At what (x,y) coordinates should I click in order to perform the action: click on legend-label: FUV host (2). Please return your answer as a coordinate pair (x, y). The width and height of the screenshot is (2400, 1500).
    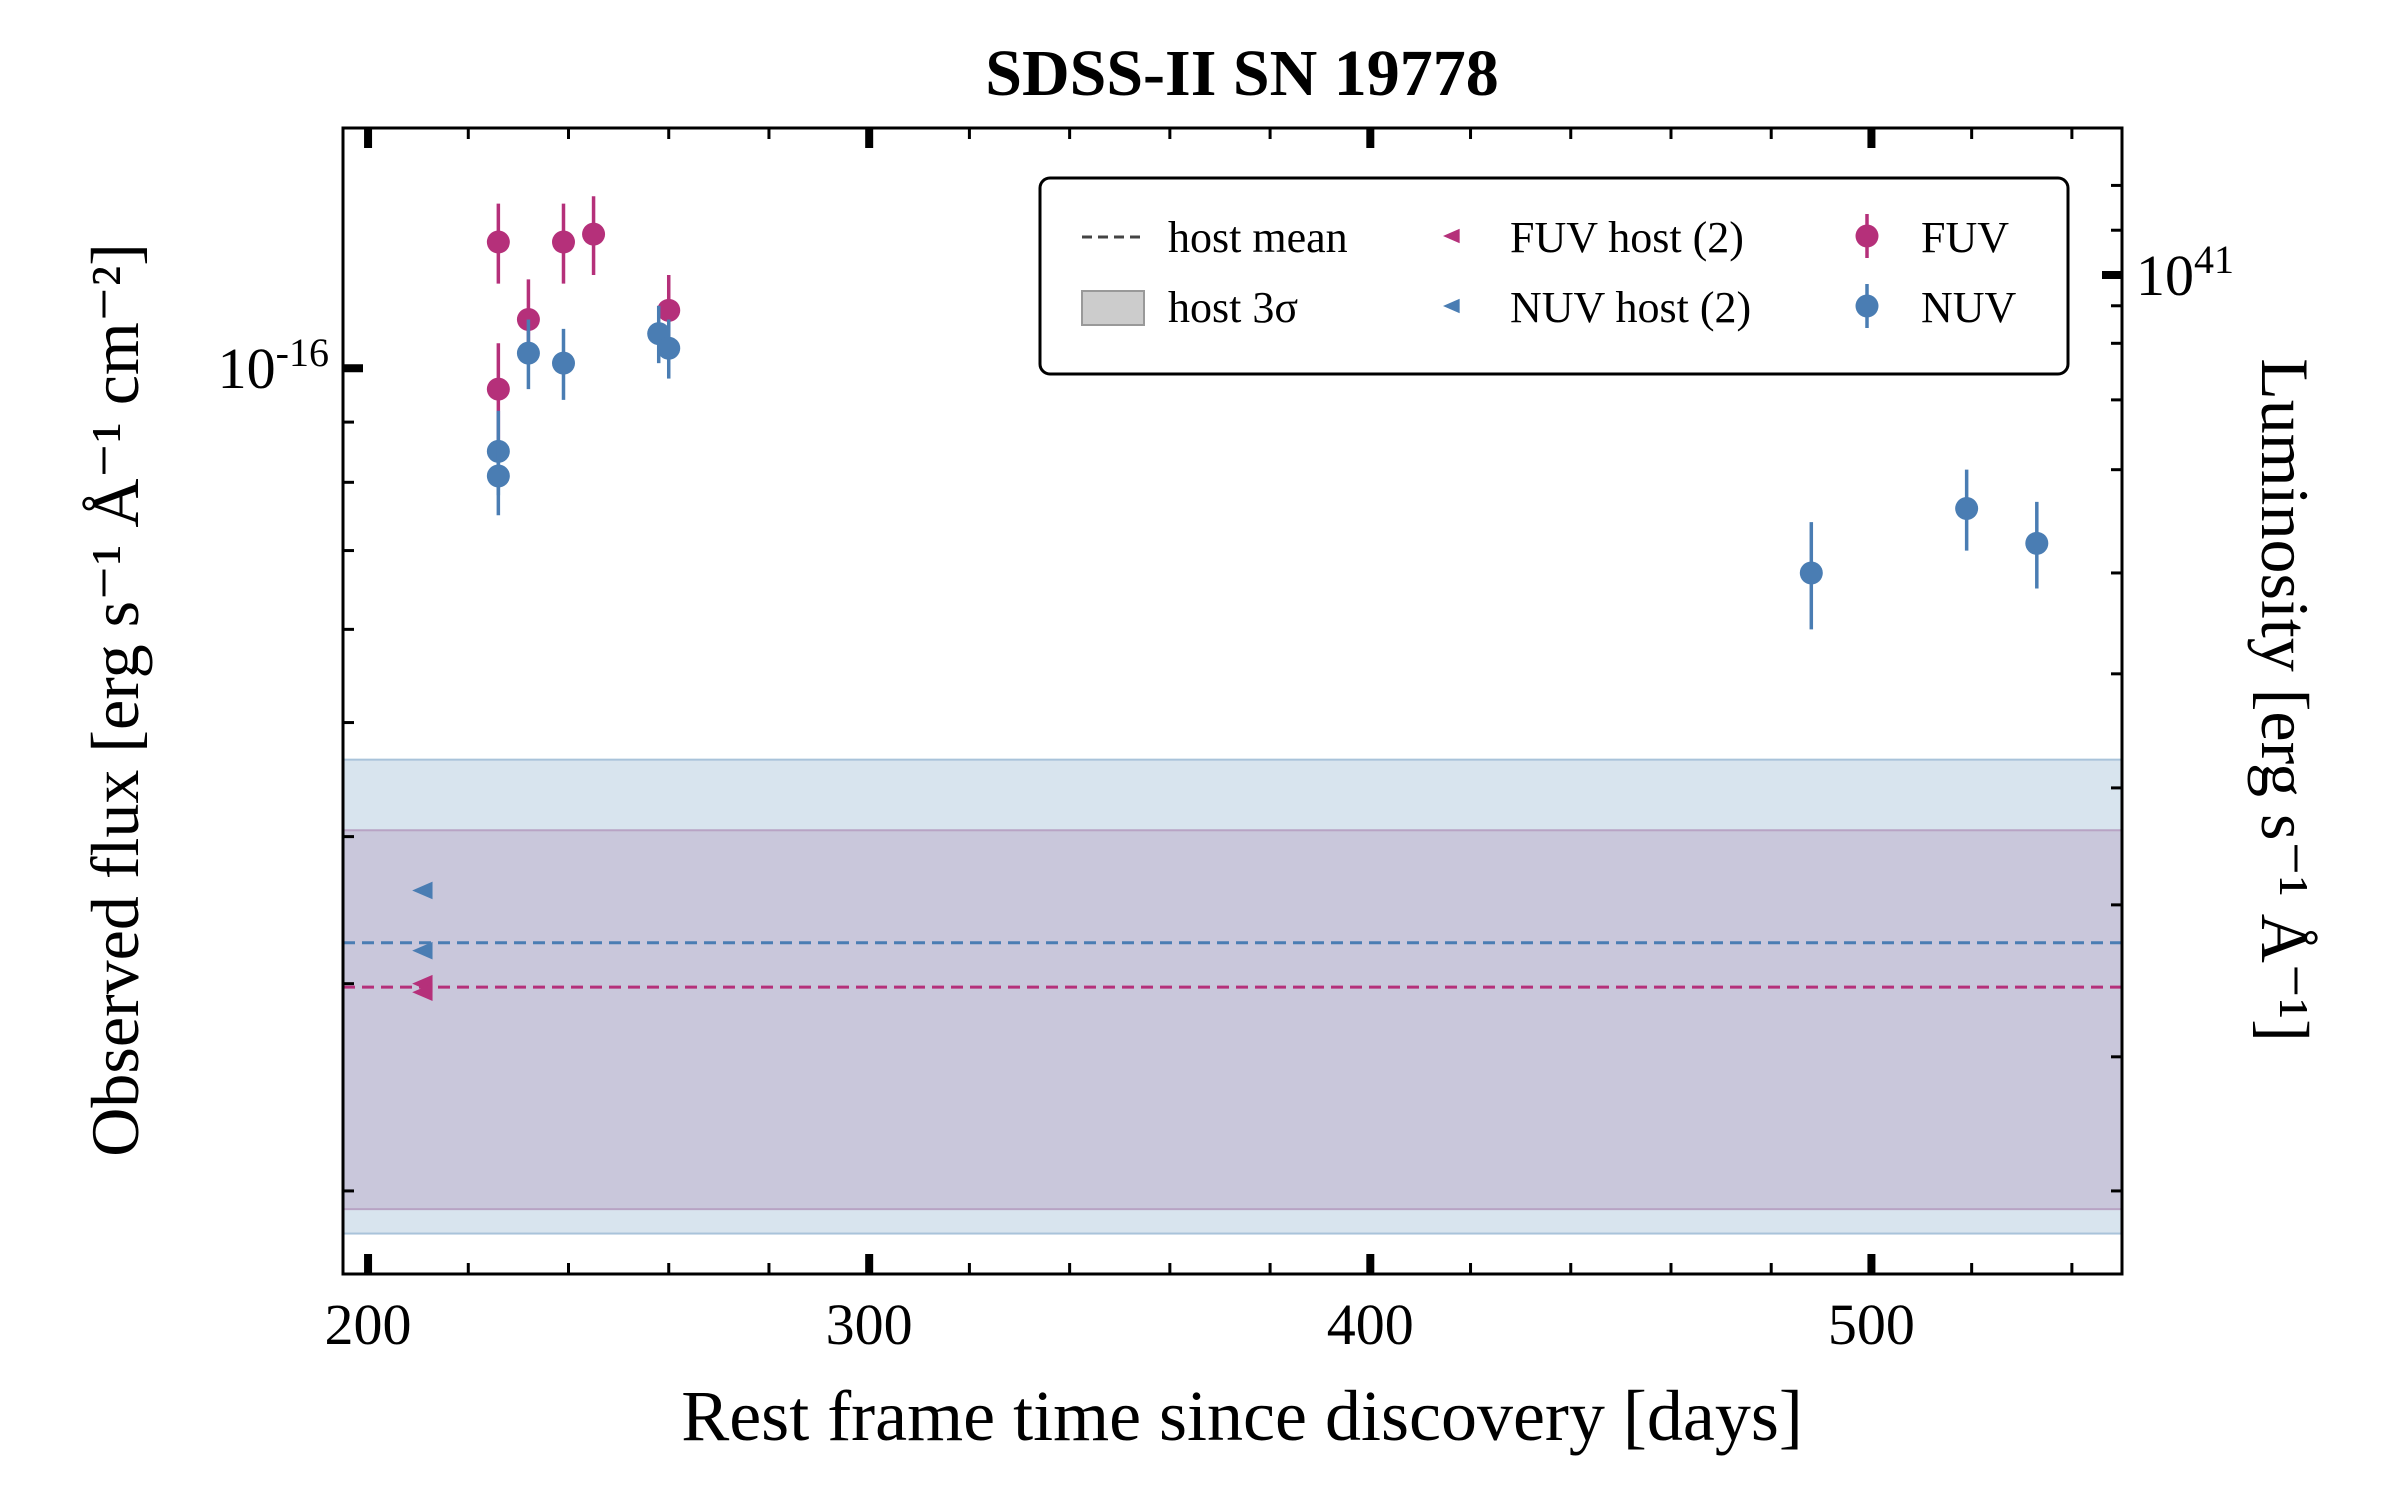
    Looking at the image, I should click on (1627, 237).